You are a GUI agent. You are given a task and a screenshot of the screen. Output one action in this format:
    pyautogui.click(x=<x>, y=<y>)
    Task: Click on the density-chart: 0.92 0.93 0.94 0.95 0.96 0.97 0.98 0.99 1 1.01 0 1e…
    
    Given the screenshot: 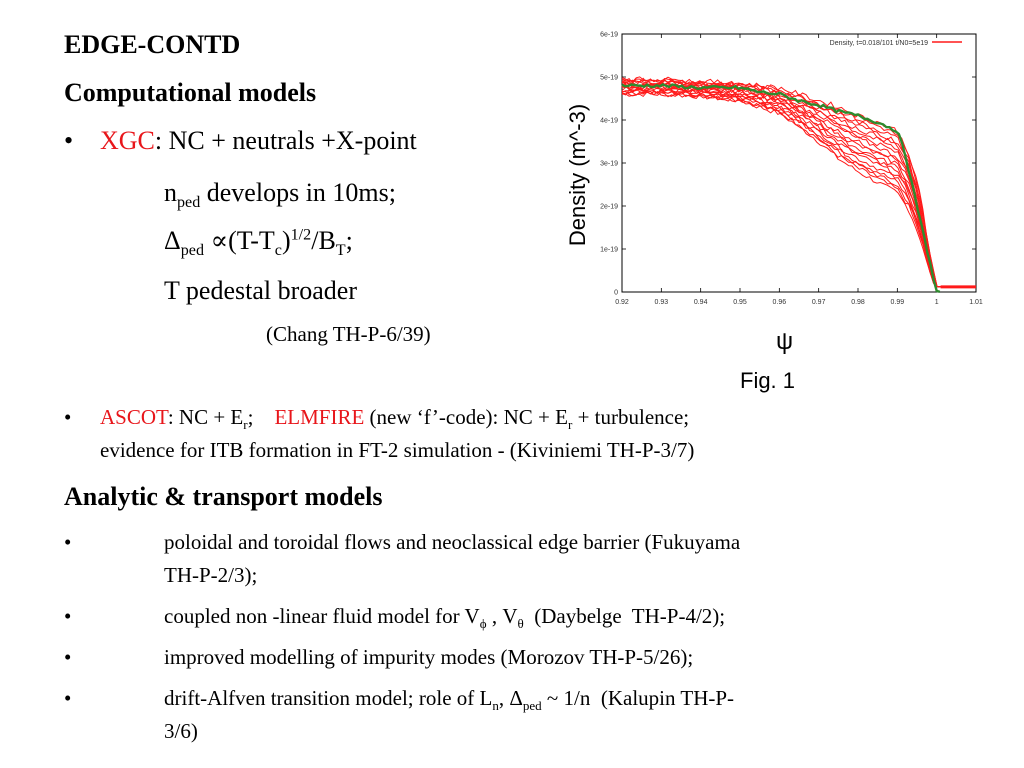 What is the action you would take?
    pyautogui.click(x=791, y=169)
    